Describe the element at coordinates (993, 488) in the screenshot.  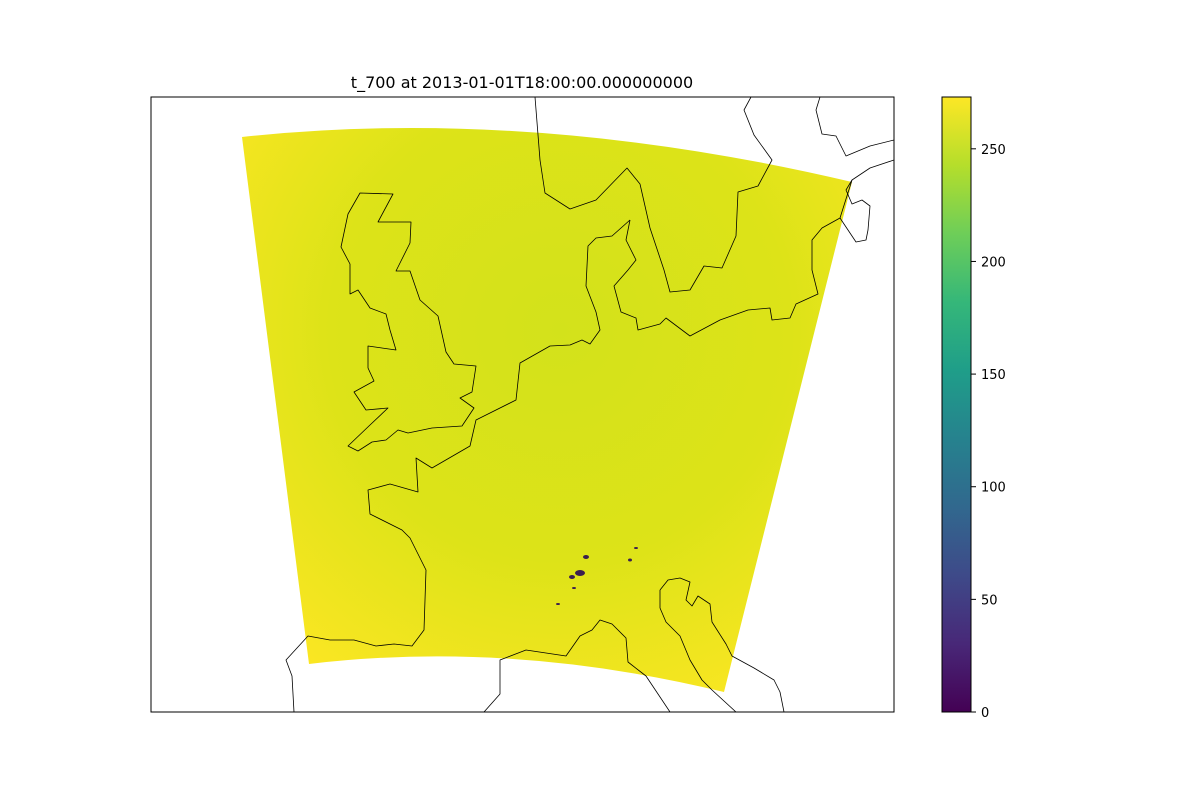
I see `colorbar-tick-label: 100` at that location.